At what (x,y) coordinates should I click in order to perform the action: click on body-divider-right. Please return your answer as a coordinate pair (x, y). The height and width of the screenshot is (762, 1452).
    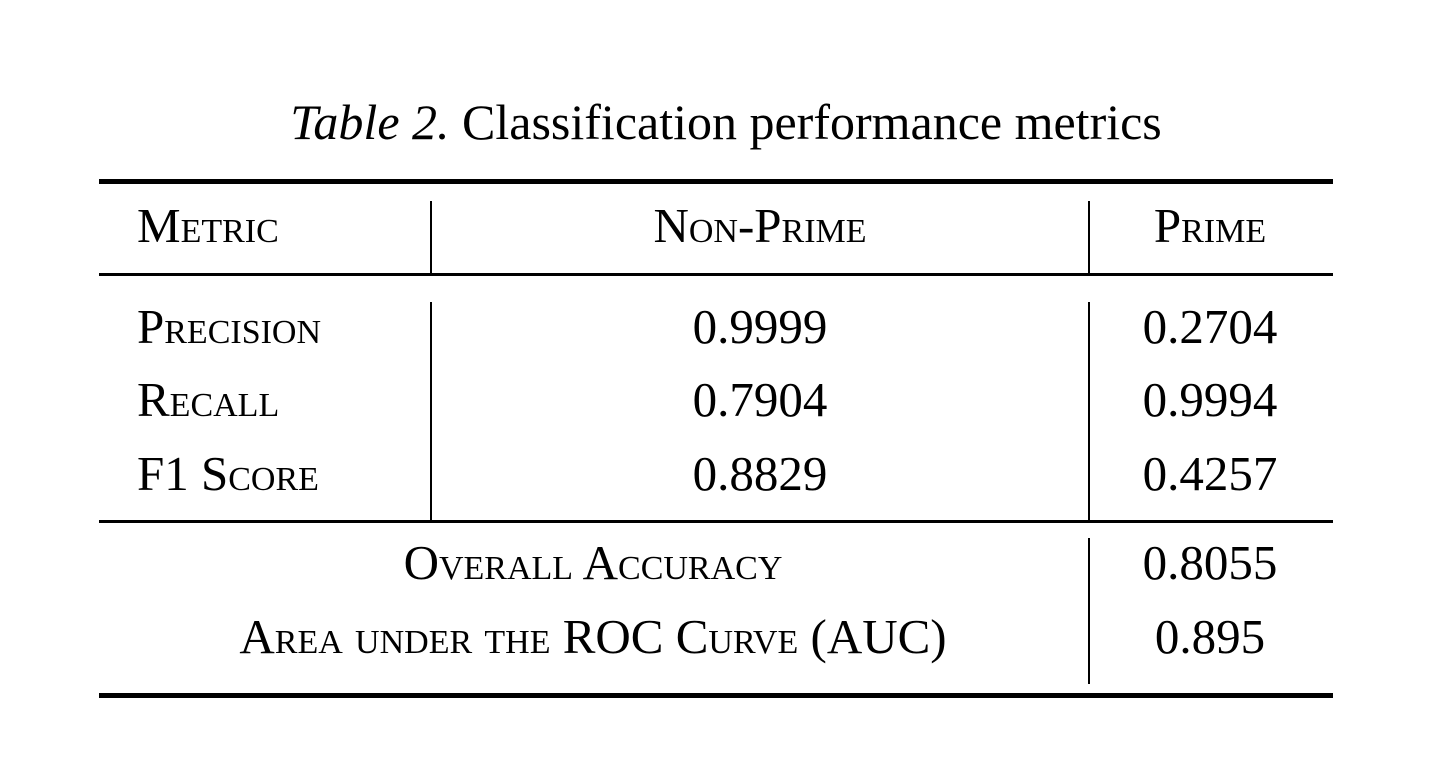
    Looking at the image, I should click on (1089, 411).